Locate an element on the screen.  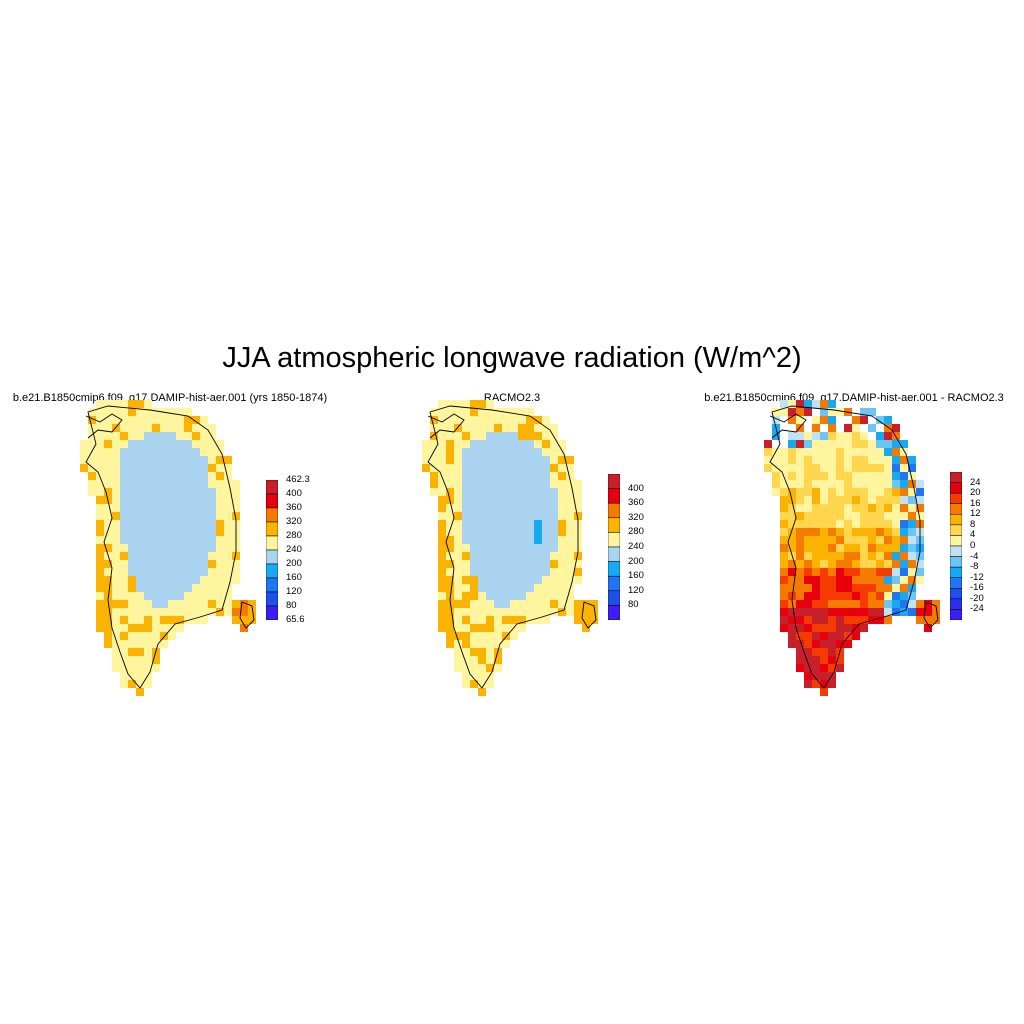
colorbar-tick-label: 4 is located at coordinates (973, 535).